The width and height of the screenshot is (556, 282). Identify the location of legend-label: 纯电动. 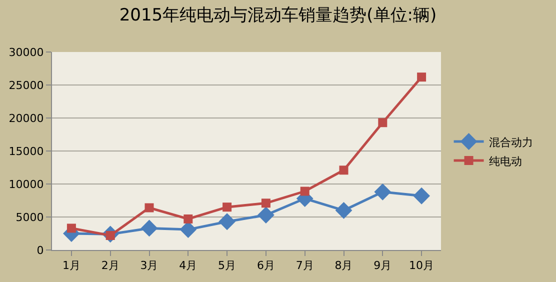
(505, 161).